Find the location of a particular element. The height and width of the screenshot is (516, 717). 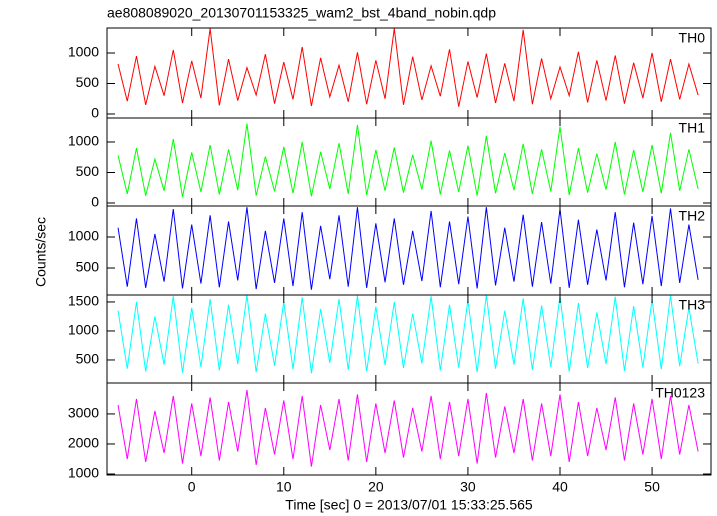

x-tick-label: 50 is located at coordinates (652, 487).